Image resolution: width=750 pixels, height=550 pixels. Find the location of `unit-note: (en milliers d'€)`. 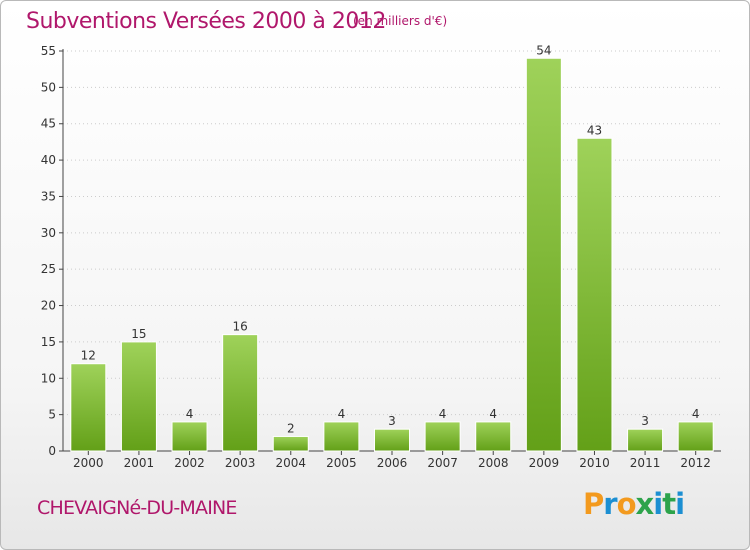

unit-note: (en milliers d'€) is located at coordinates (400, 21).